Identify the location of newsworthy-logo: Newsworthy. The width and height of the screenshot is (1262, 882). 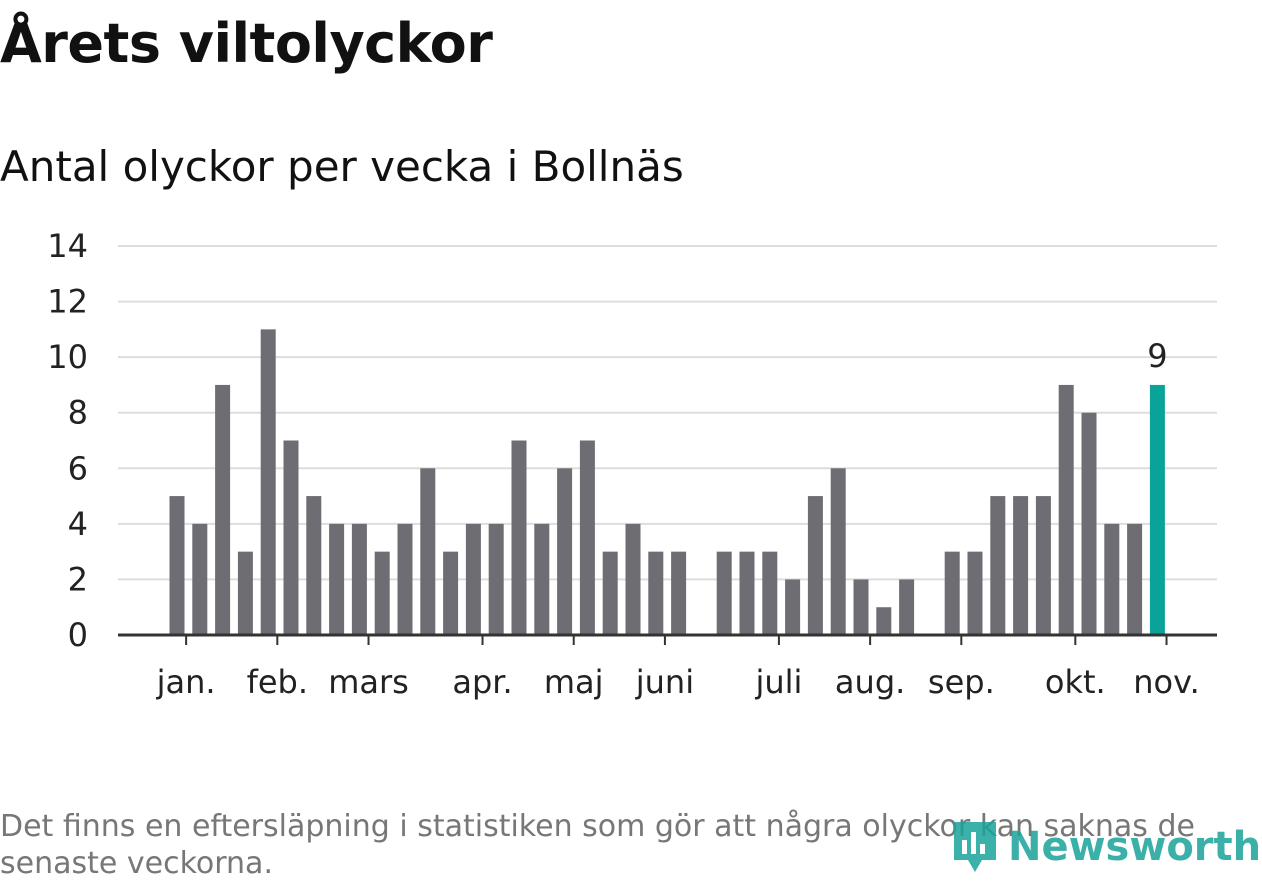
(1106, 847).